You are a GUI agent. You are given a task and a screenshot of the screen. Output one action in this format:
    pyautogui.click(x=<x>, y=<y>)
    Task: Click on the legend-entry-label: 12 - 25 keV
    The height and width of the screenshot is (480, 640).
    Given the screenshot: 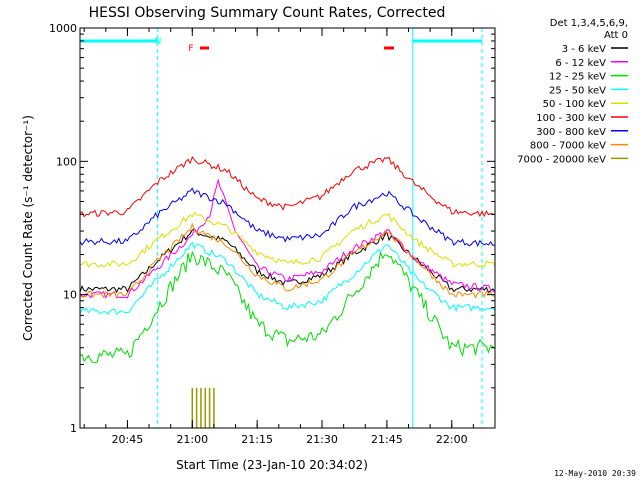 What is the action you would take?
    pyautogui.click(x=577, y=77)
    